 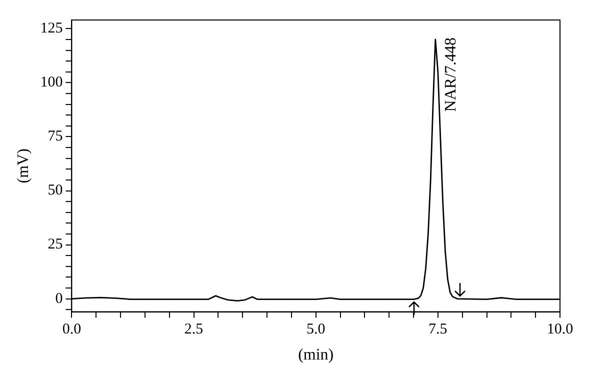 What do you see at coordinates (51, 28) in the screenshot?
I see `y-tick-label: 125` at bounding box center [51, 28].